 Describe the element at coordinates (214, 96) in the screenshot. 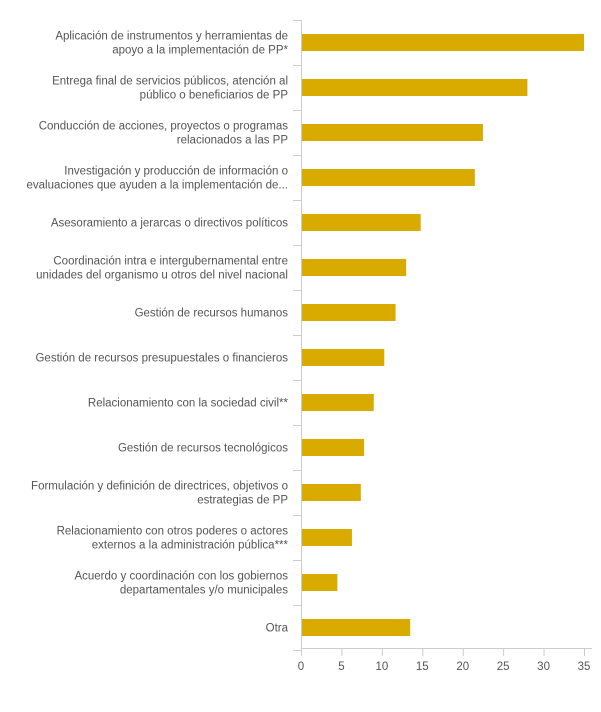

I see `category-label: público o beneficiarios de PP` at that location.